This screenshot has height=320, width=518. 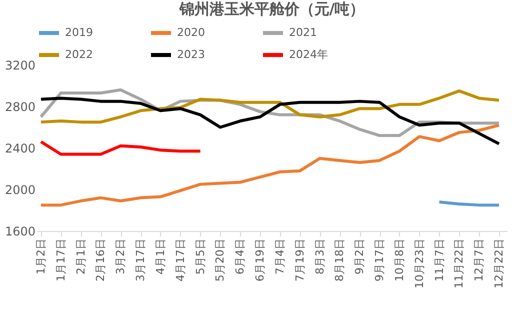 What do you see at coordinates (79, 32) in the screenshot?
I see `legend-label: 2019` at bounding box center [79, 32].